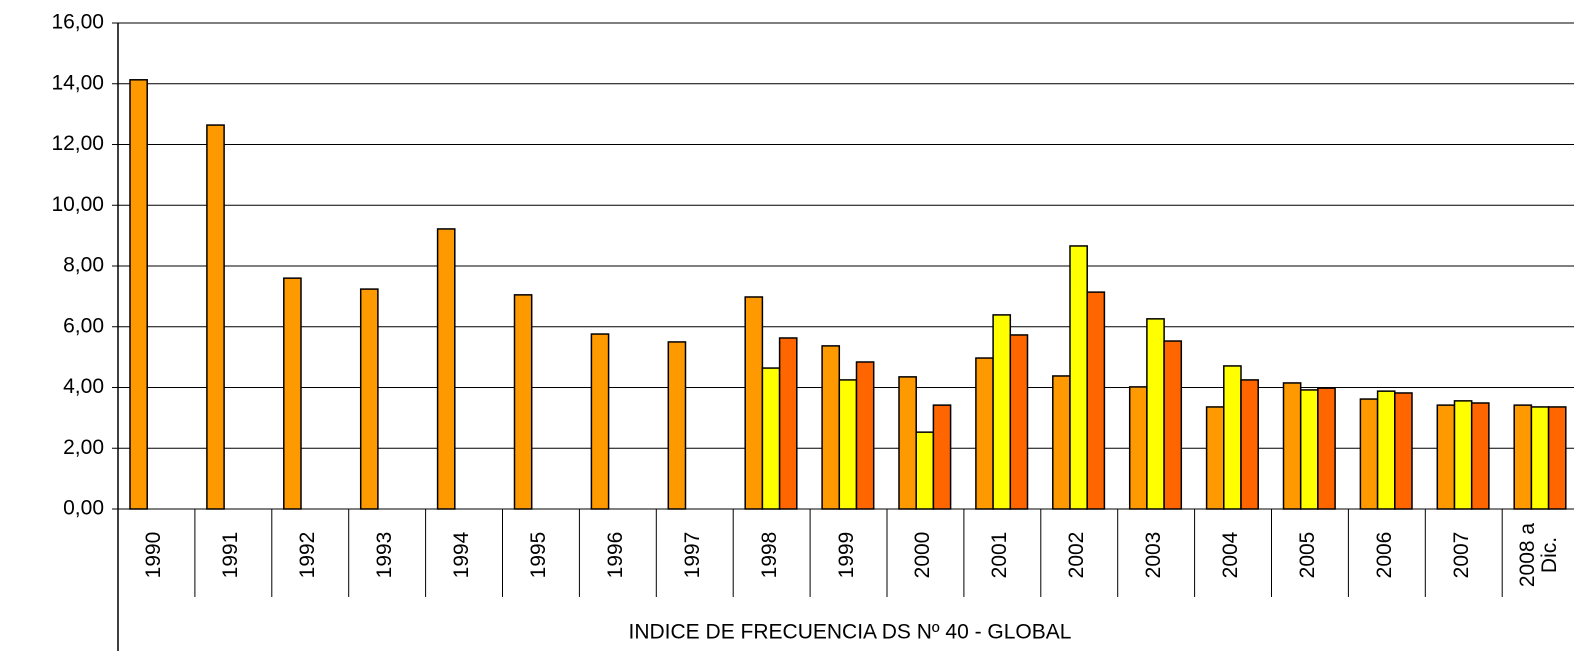  I want to click on y-tick-label: 12,00, so click(77, 143).